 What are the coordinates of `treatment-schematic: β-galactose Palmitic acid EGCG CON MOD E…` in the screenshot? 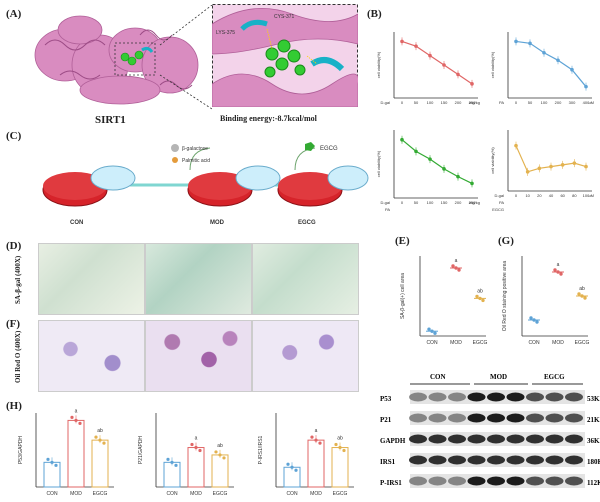 It's located at (205, 184).